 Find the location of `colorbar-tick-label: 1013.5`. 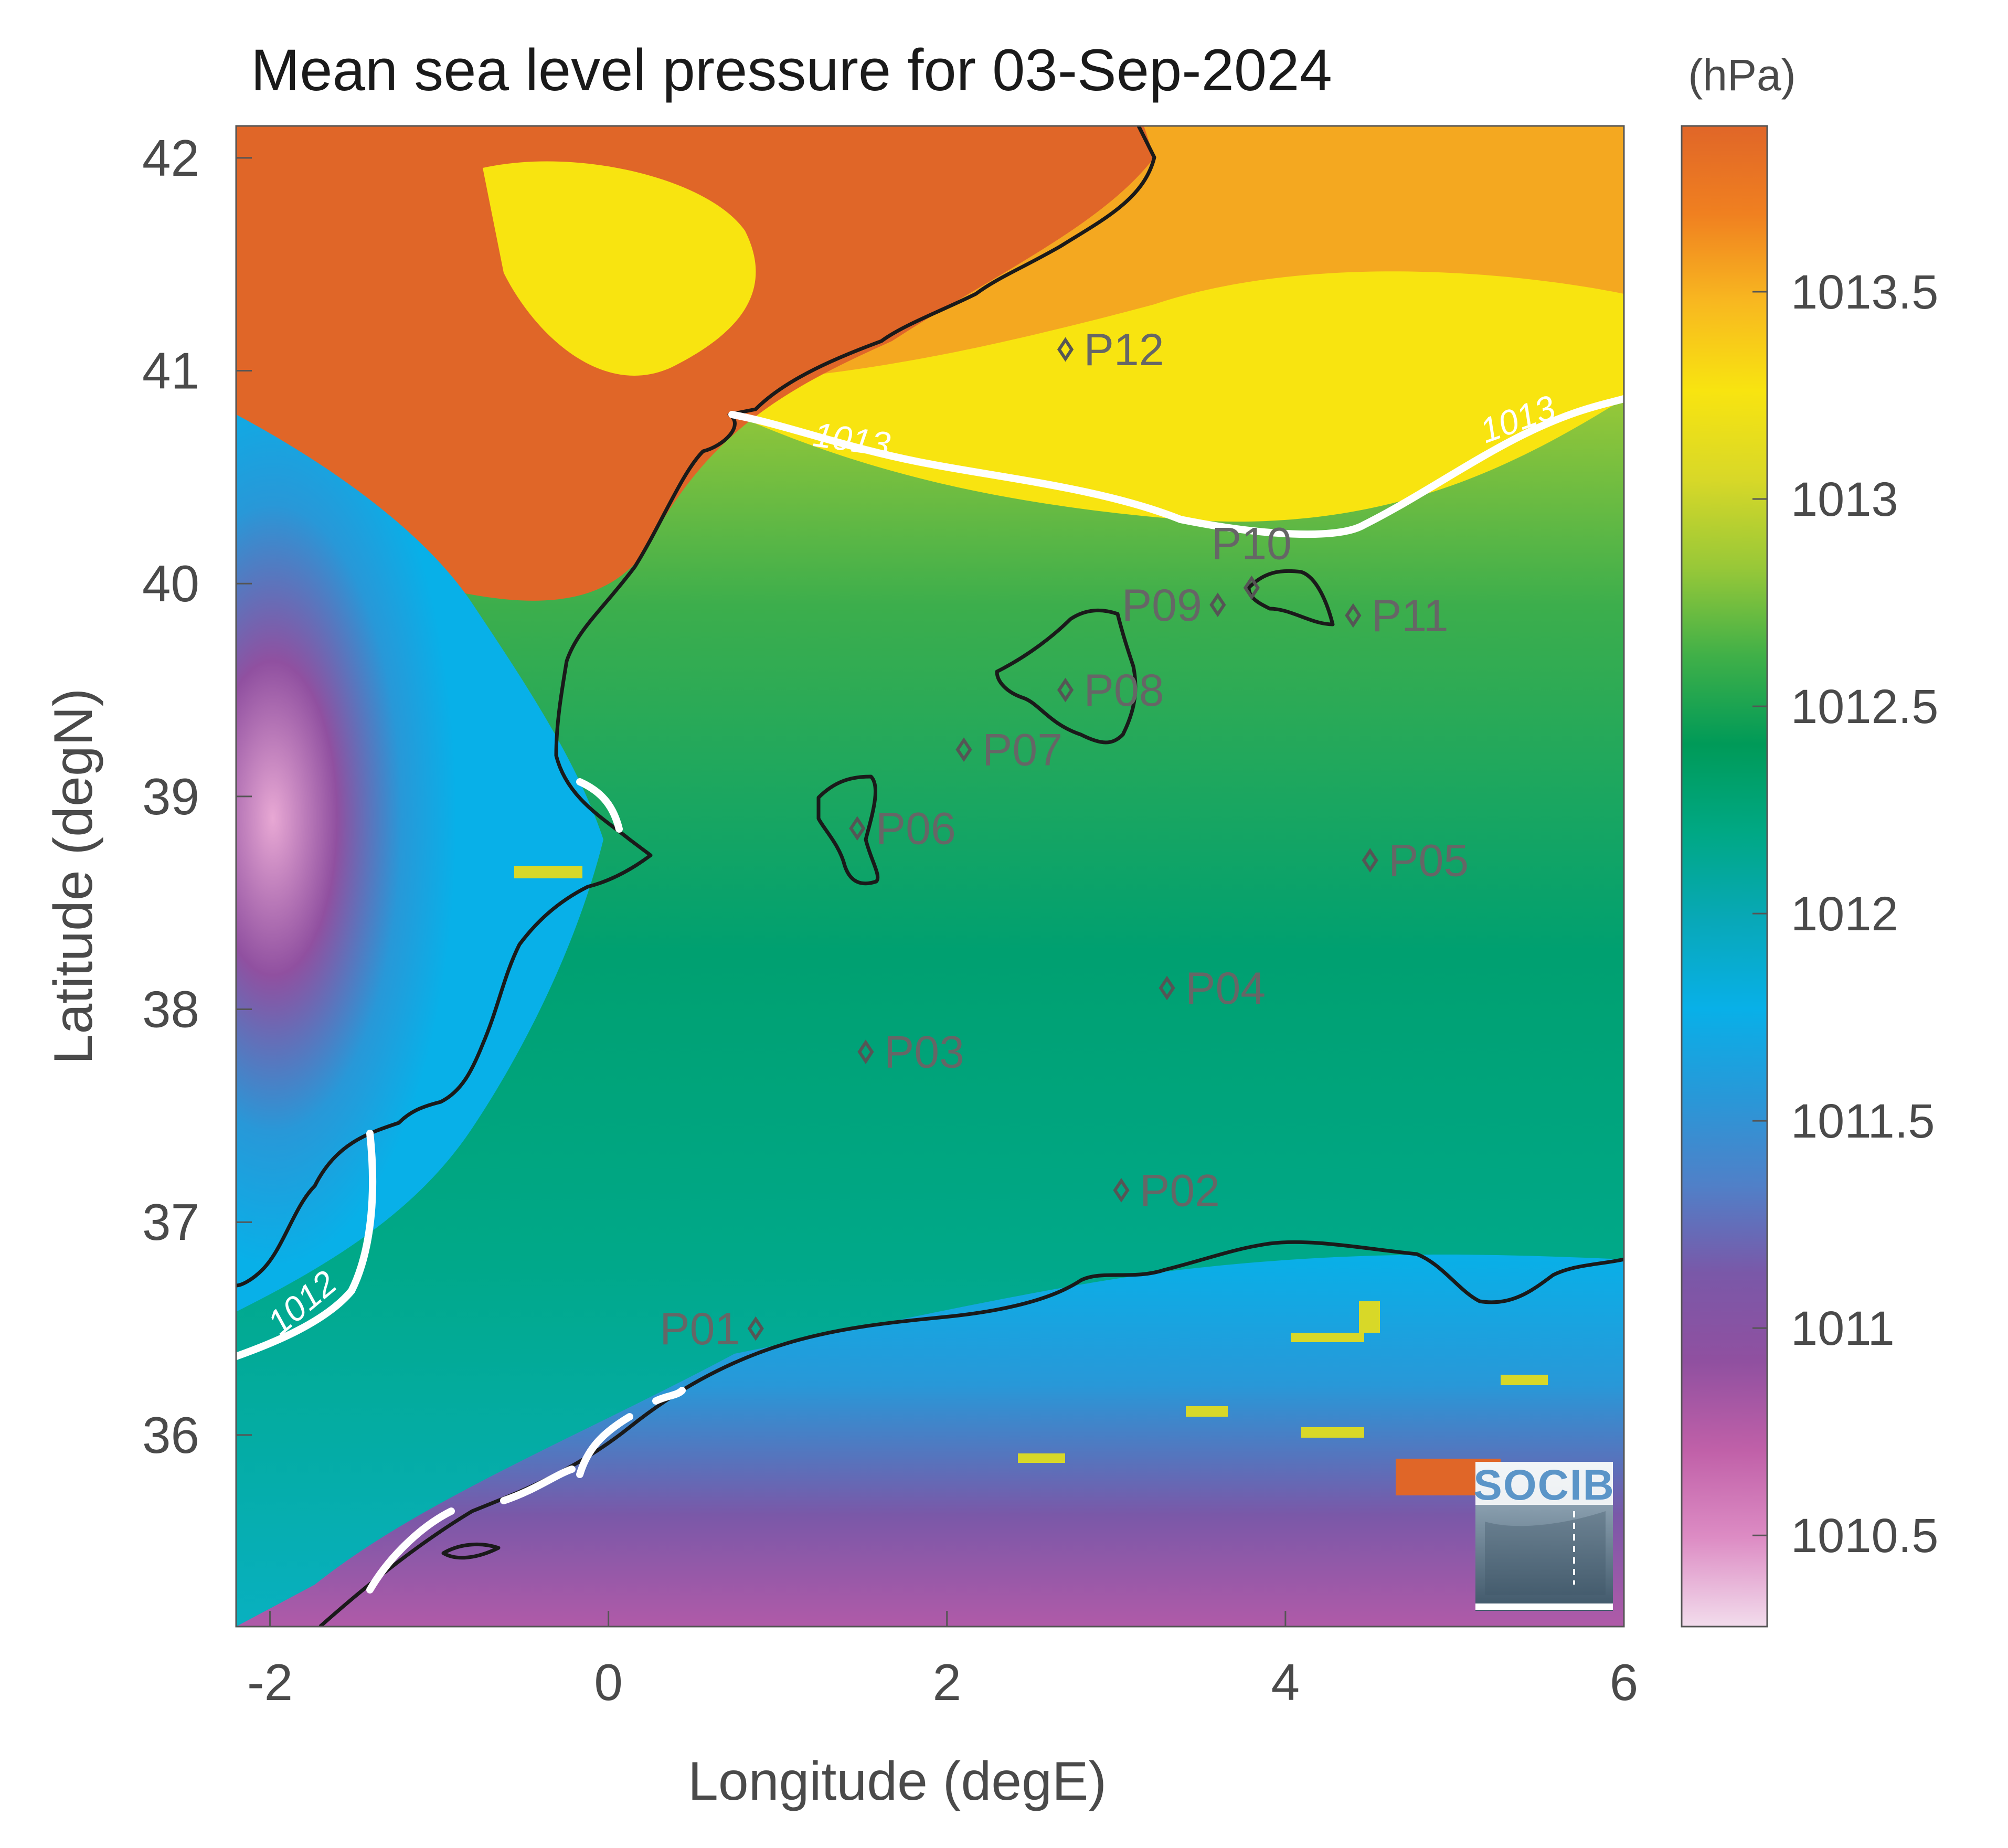

colorbar-tick-label: 1013.5 is located at coordinates (1864, 292).